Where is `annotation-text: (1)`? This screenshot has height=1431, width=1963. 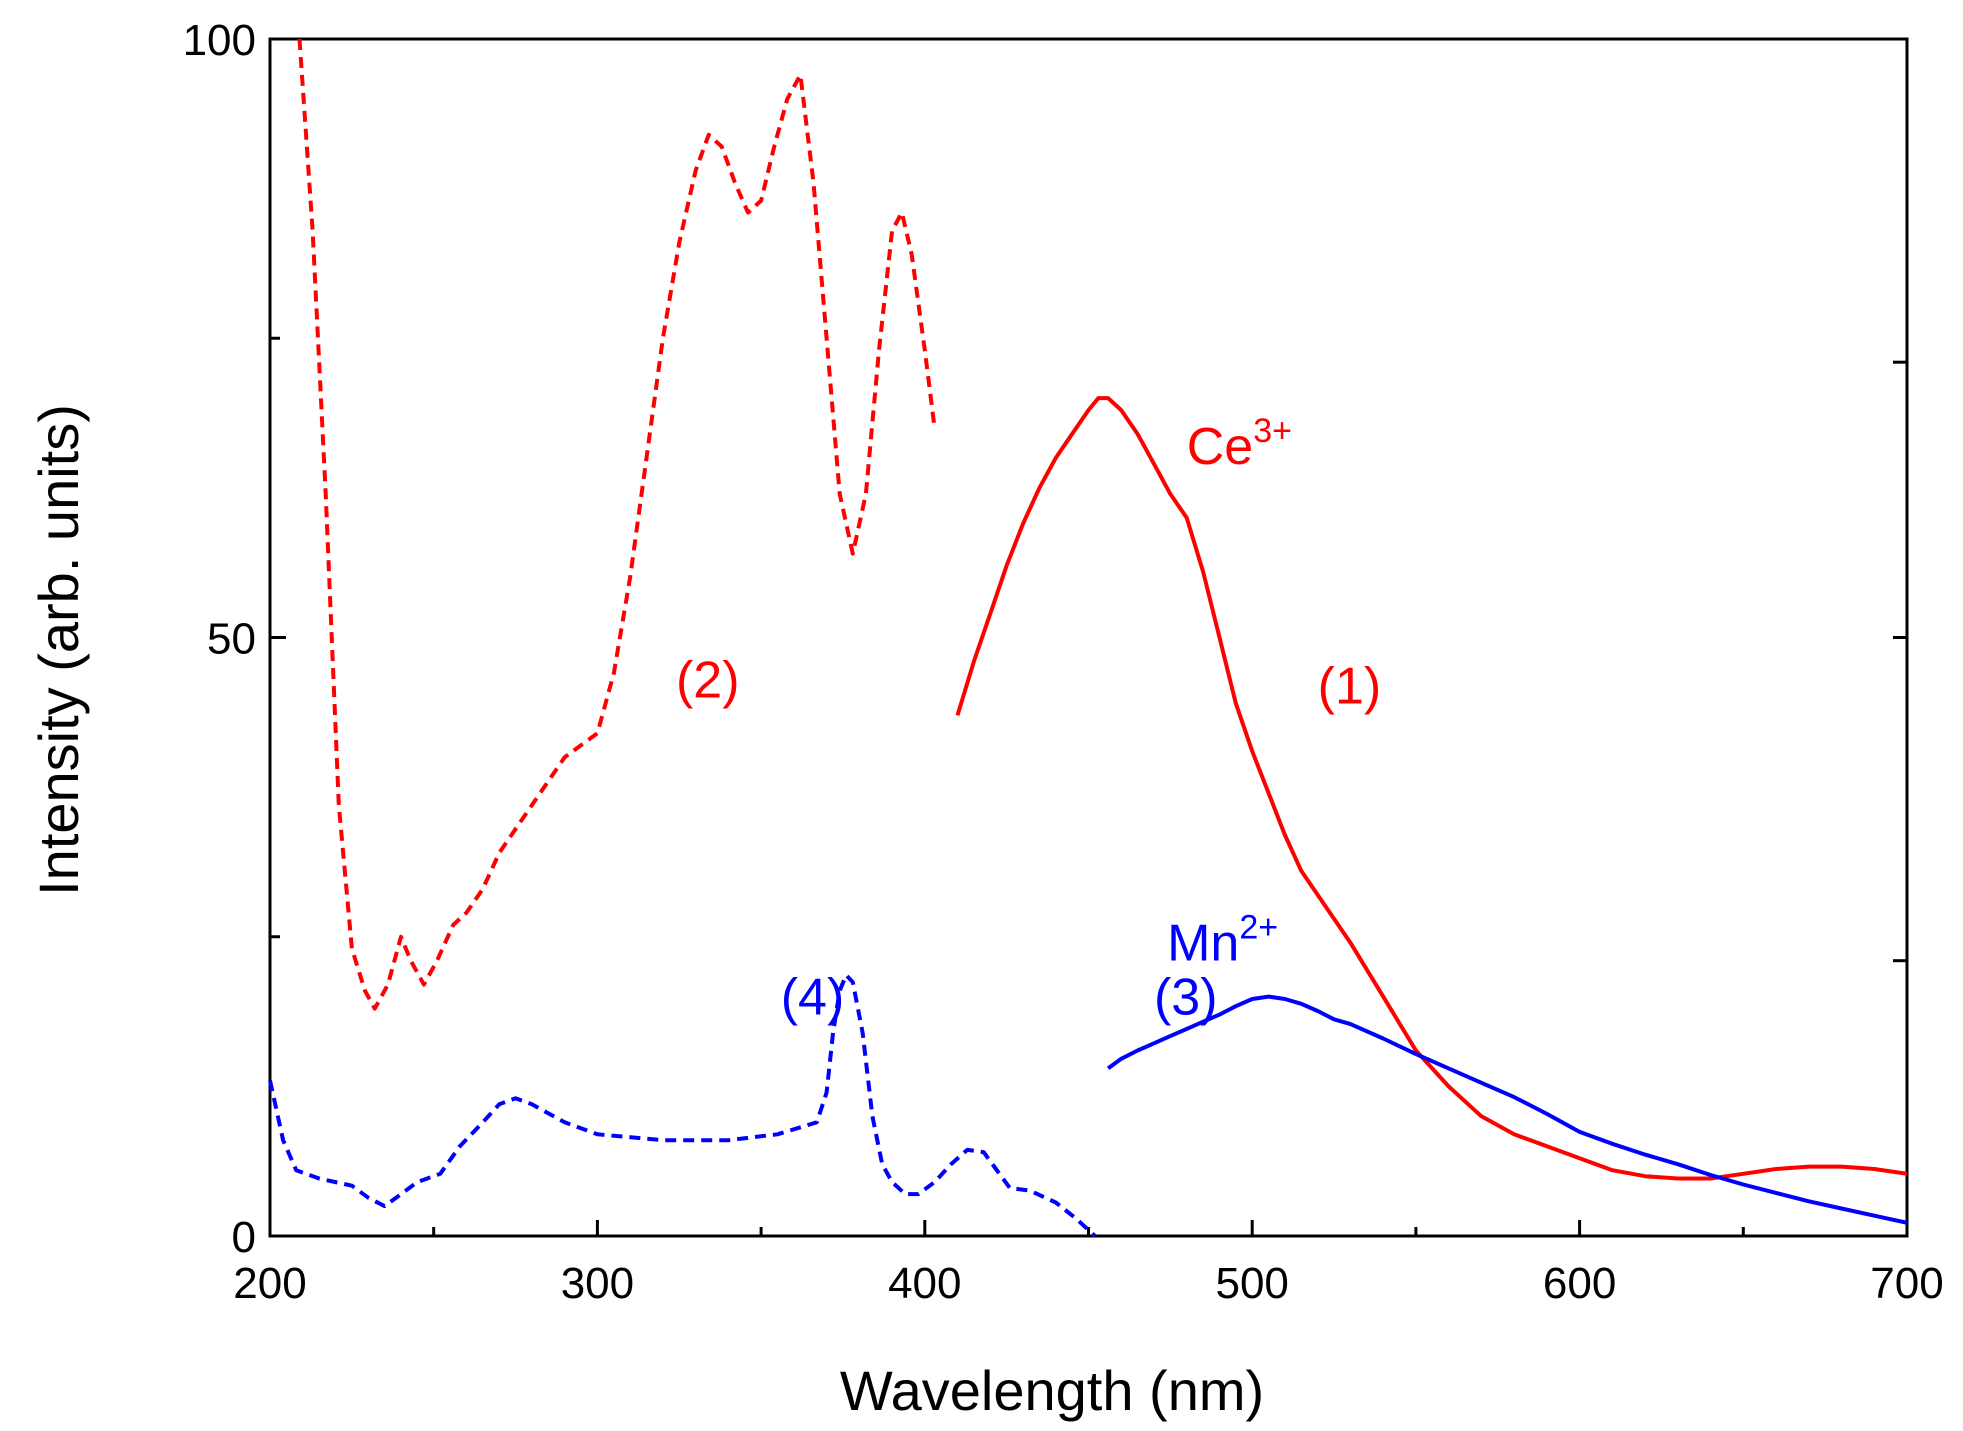
annotation-text: (1) is located at coordinates (1350, 686).